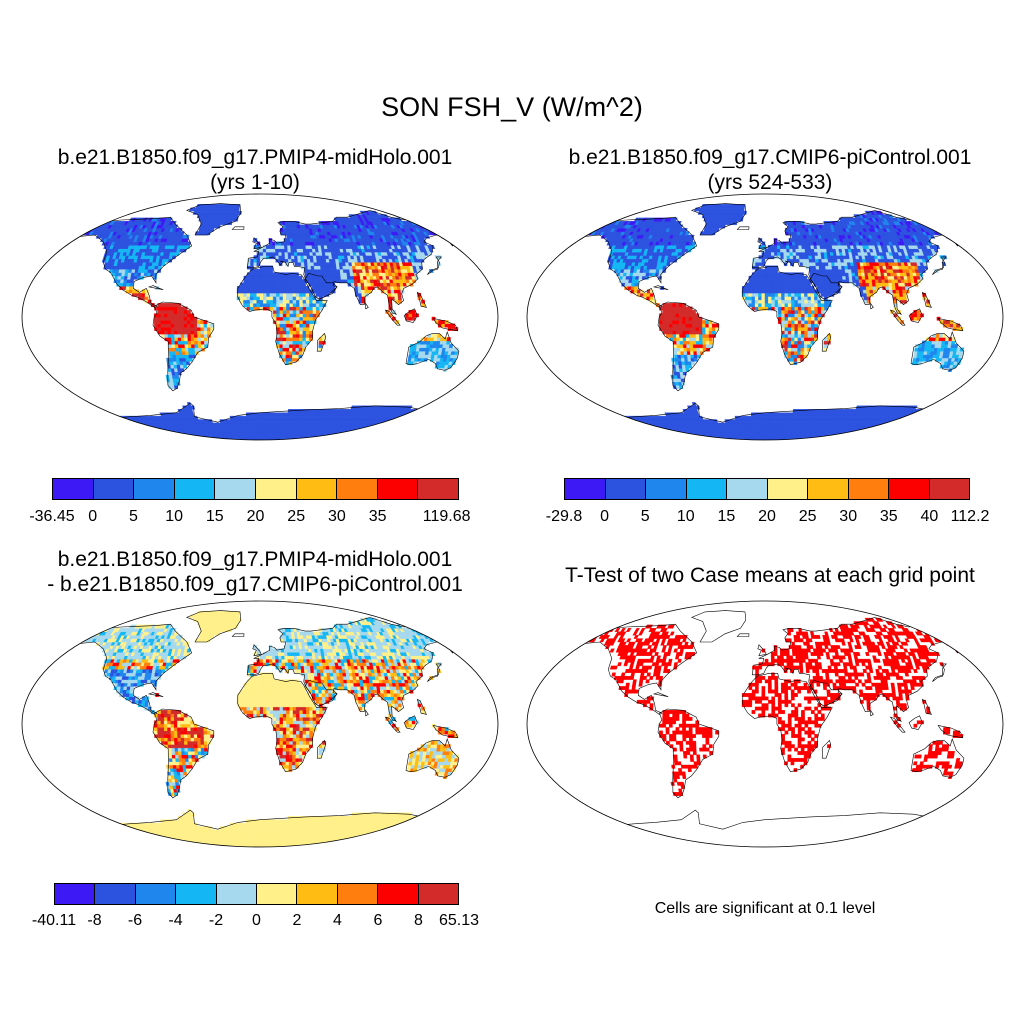  Describe the element at coordinates (273, 321) in the screenshot. I see `coastlines` at that location.